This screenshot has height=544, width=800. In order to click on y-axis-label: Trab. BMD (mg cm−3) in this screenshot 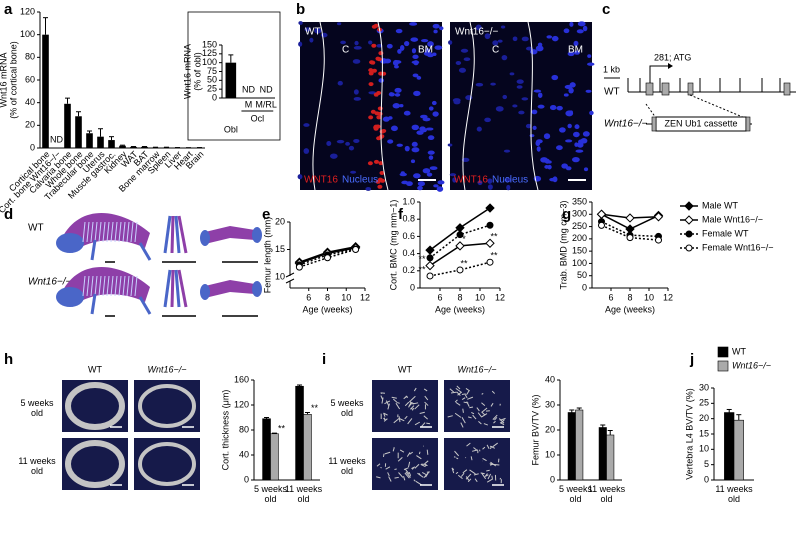, I will do `click(563, 245)`.